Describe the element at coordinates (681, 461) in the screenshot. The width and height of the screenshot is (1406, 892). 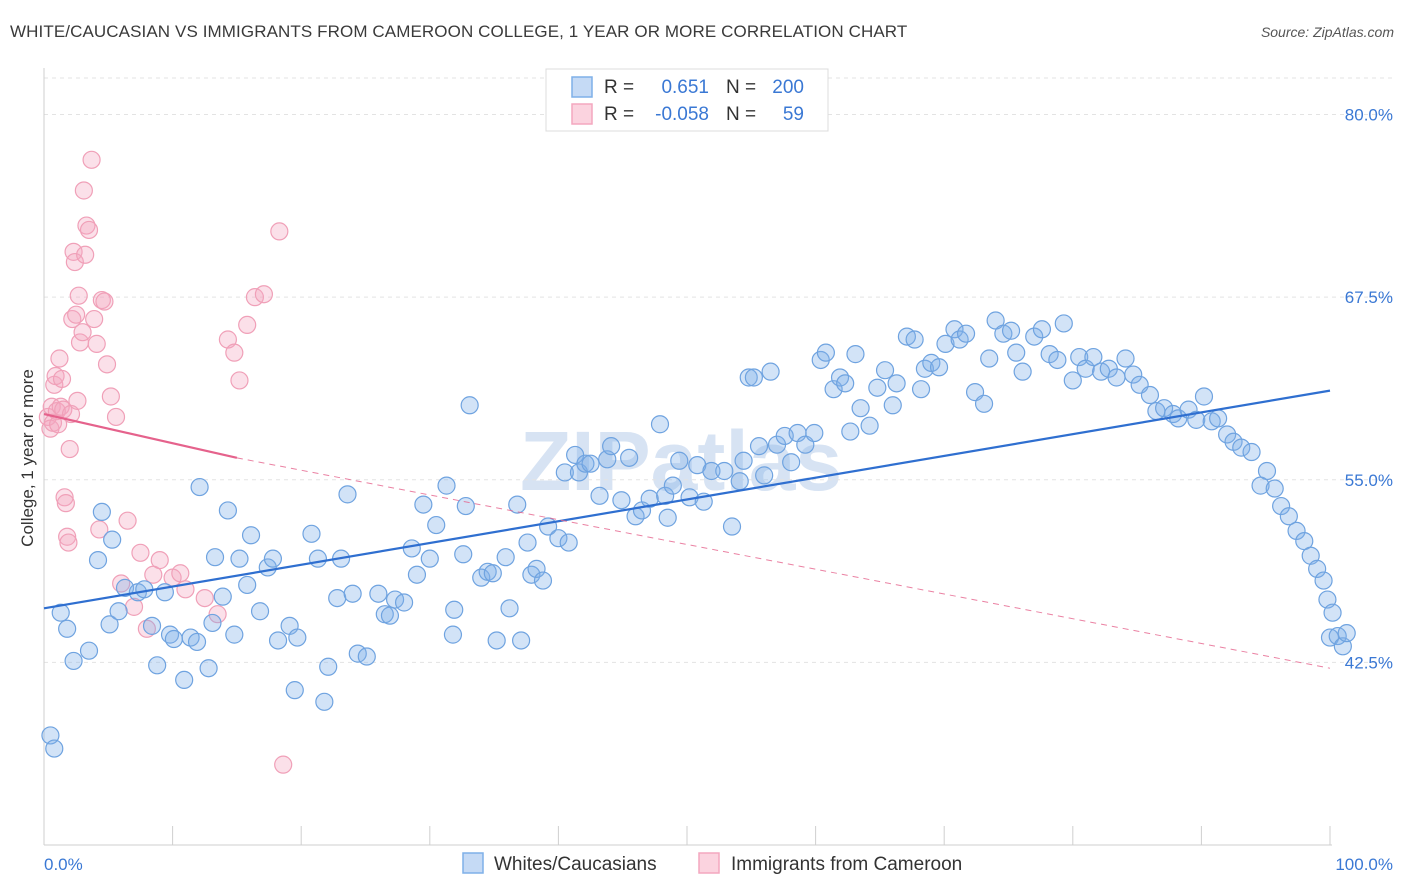
I see `watermark: ZIPatlas` at that location.